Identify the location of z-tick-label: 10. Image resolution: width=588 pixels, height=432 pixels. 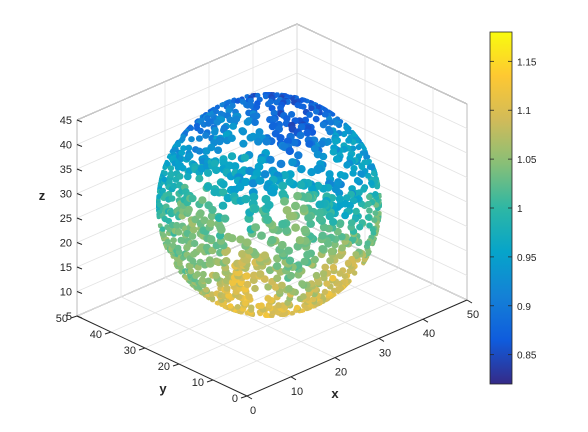
(66, 293).